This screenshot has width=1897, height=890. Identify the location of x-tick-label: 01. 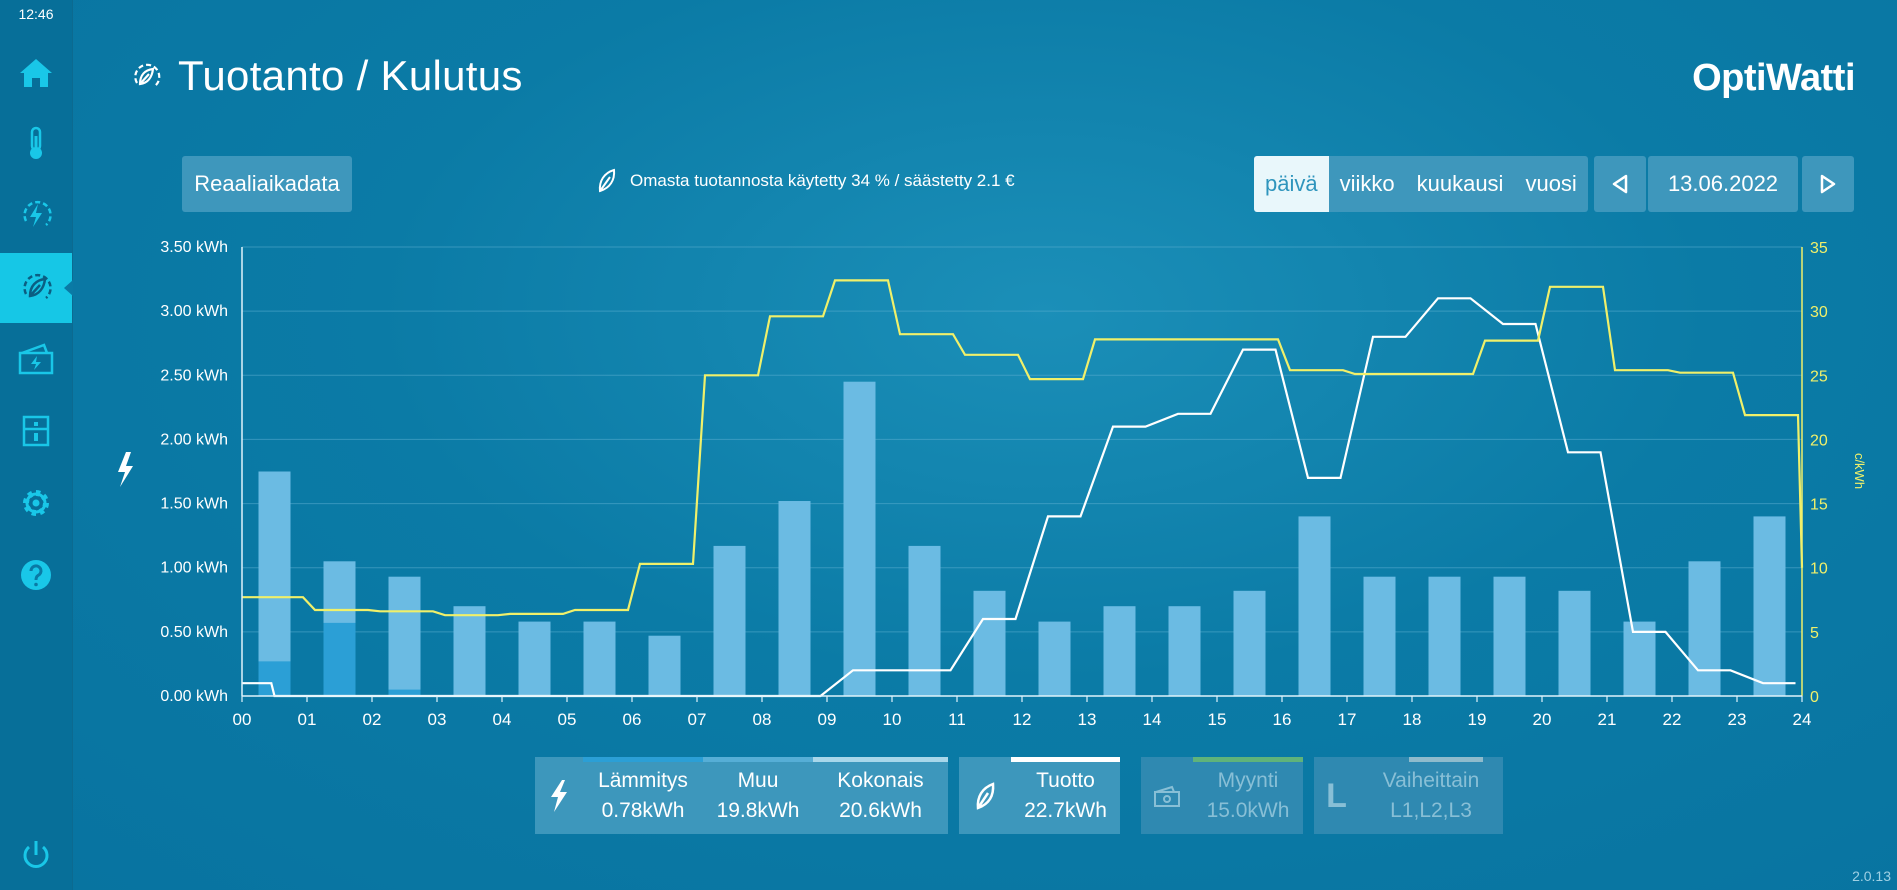
(307, 719).